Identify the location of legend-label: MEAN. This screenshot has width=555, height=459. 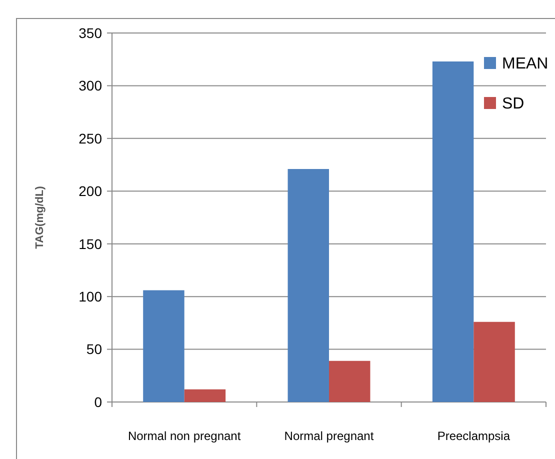
(525, 64).